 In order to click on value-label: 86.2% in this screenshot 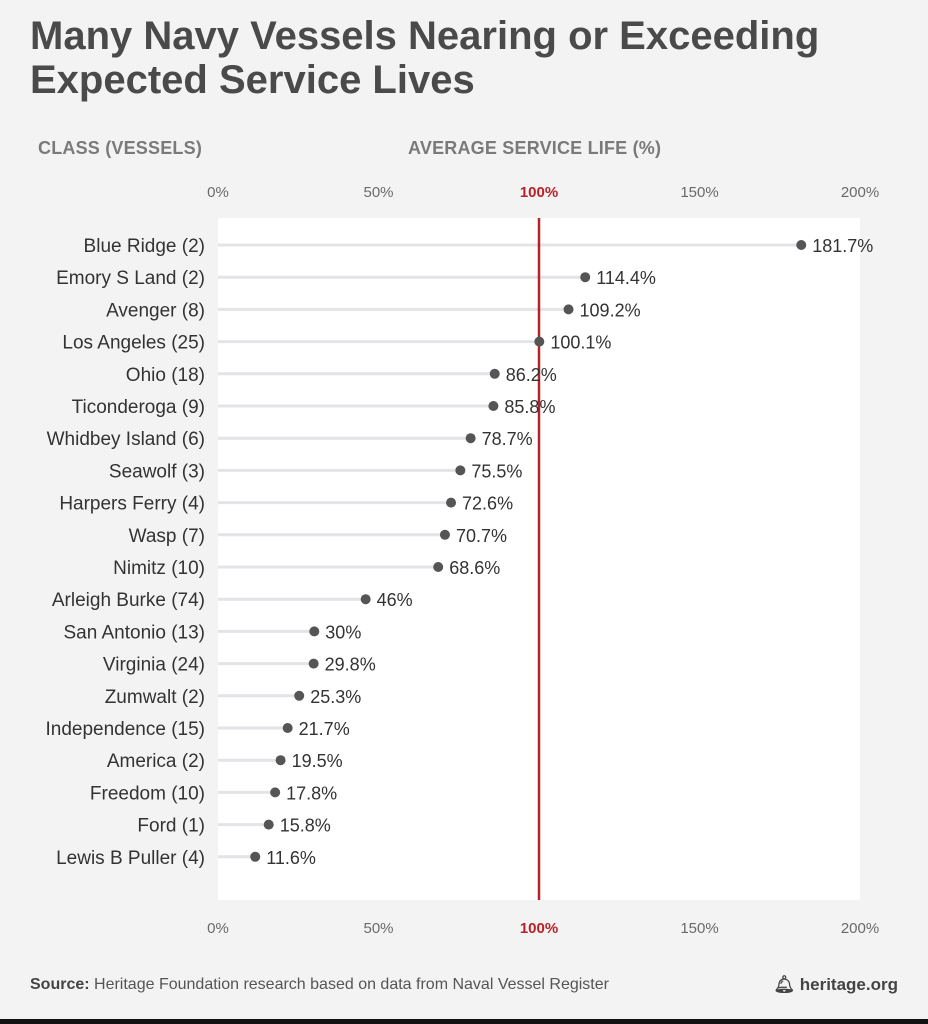, I will do `click(531, 375)`.